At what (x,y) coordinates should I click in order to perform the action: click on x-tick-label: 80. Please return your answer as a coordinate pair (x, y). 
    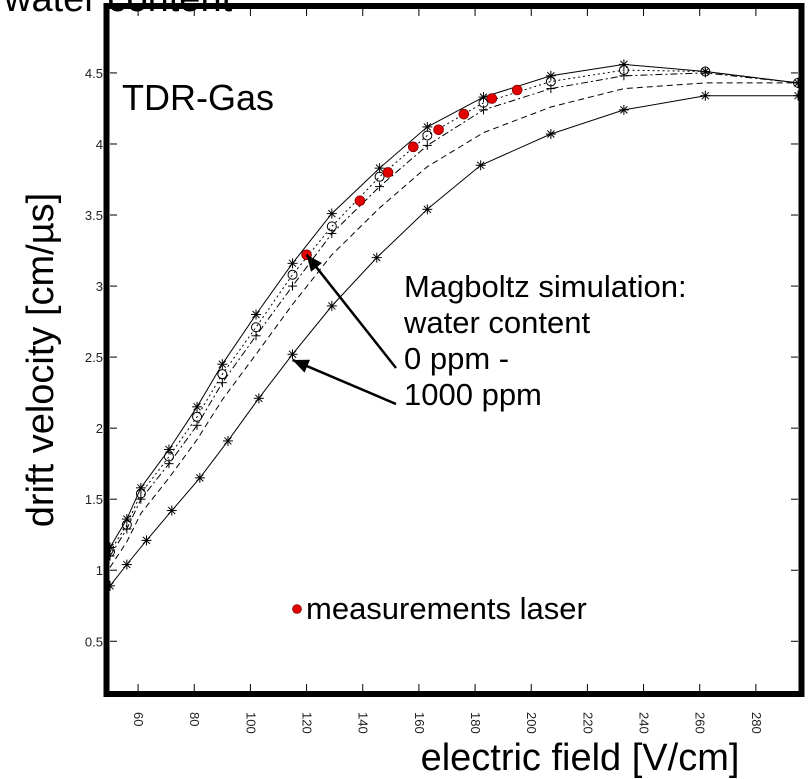
    Looking at the image, I should click on (194, 719).